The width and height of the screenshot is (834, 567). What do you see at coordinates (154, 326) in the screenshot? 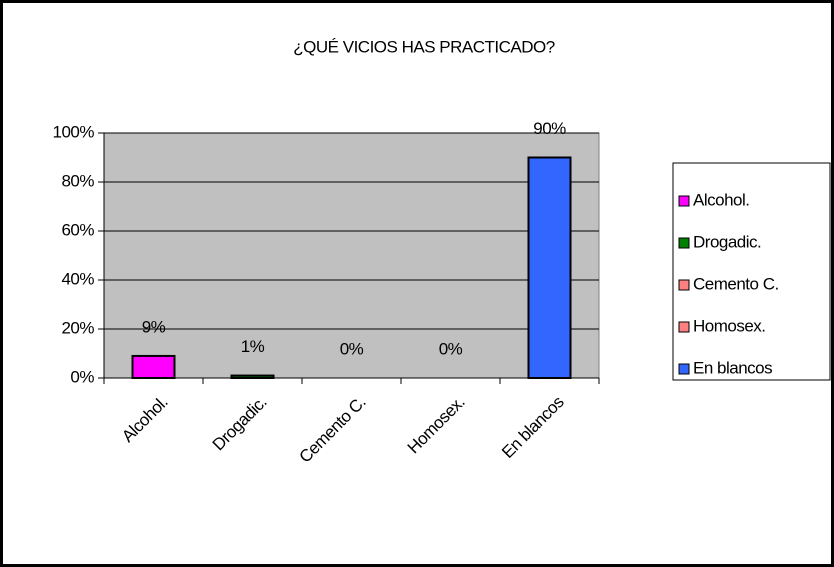
I see `value-label: 9%` at bounding box center [154, 326].